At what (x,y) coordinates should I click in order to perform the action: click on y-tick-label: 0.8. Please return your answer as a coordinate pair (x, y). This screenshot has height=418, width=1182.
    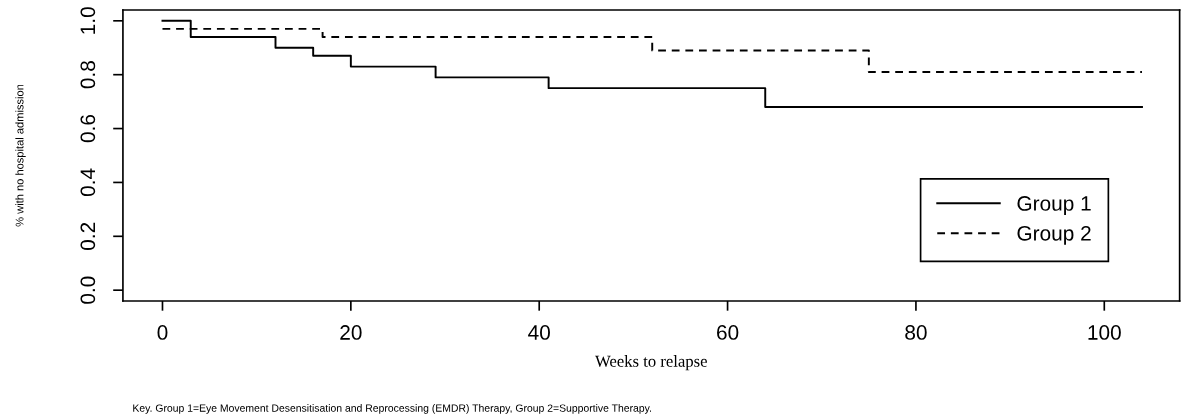
    Looking at the image, I should click on (88, 75).